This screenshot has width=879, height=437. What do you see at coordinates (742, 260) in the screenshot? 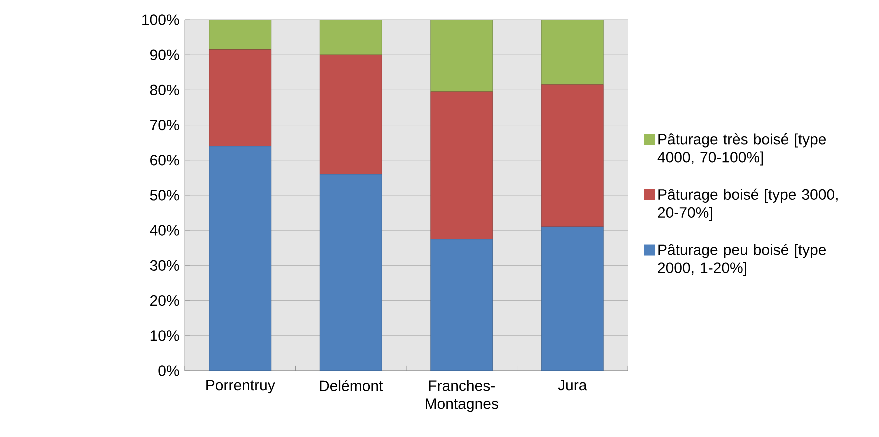
I see `legend-label: Pâturage peu boisé [type 2000, 1-20%]` at bounding box center [742, 260].